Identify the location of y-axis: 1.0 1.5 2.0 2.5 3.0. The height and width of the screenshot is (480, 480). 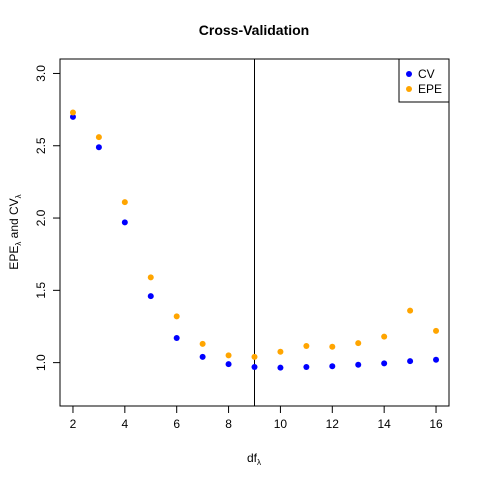
(47, 218).